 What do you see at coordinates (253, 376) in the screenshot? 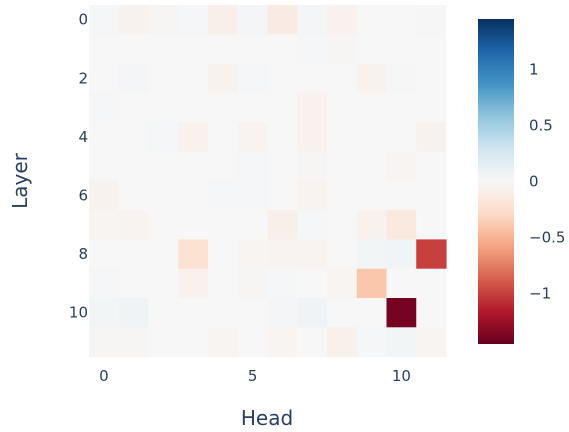
I see `x-tick-label: 5` at bounding box center [253, 376].